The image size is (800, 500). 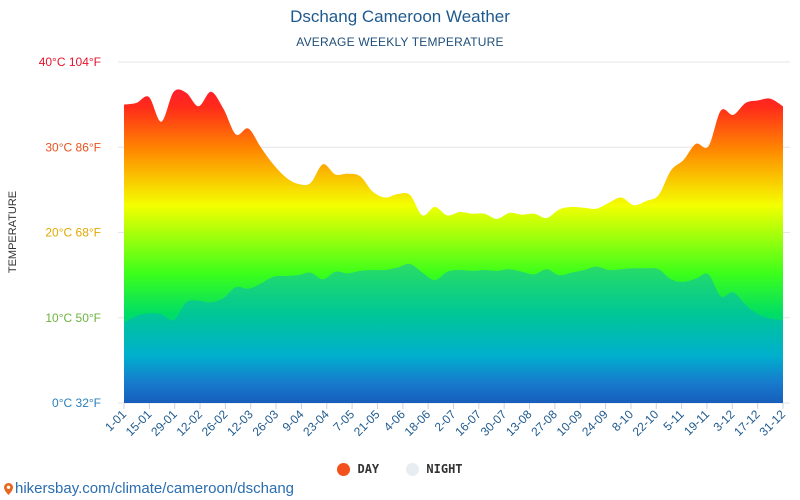 What do you see at coordinates (367, 423) in the screenshot?
I see `x-tick-label: 21-05` at bounding box center [367, 423].